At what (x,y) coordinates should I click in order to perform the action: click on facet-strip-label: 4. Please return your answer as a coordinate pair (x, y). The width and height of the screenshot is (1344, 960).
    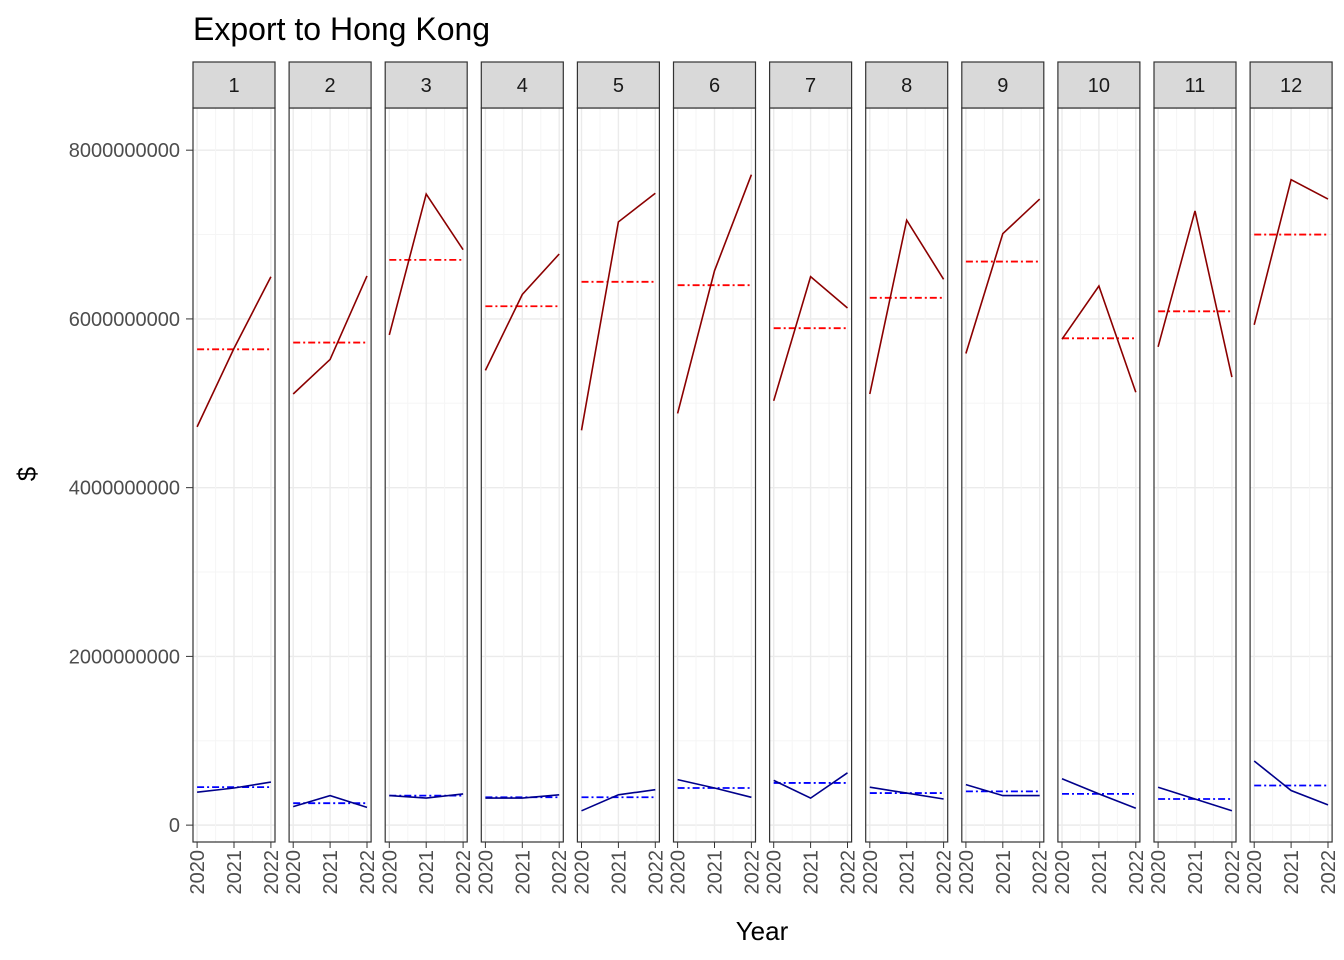
    Looking at the image, I should click on (522, 86).